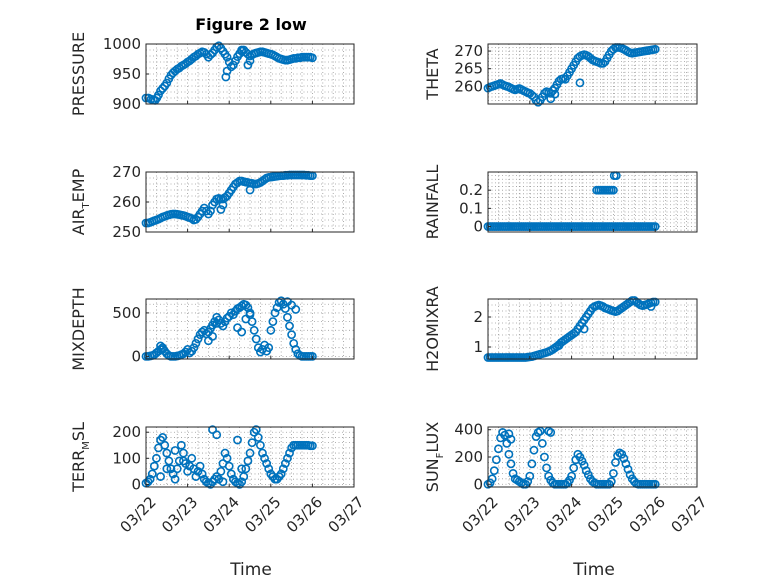  Describe the element at coordinates (478, 347) in the screenshot. I see `y-tick-label: 1` at that location.